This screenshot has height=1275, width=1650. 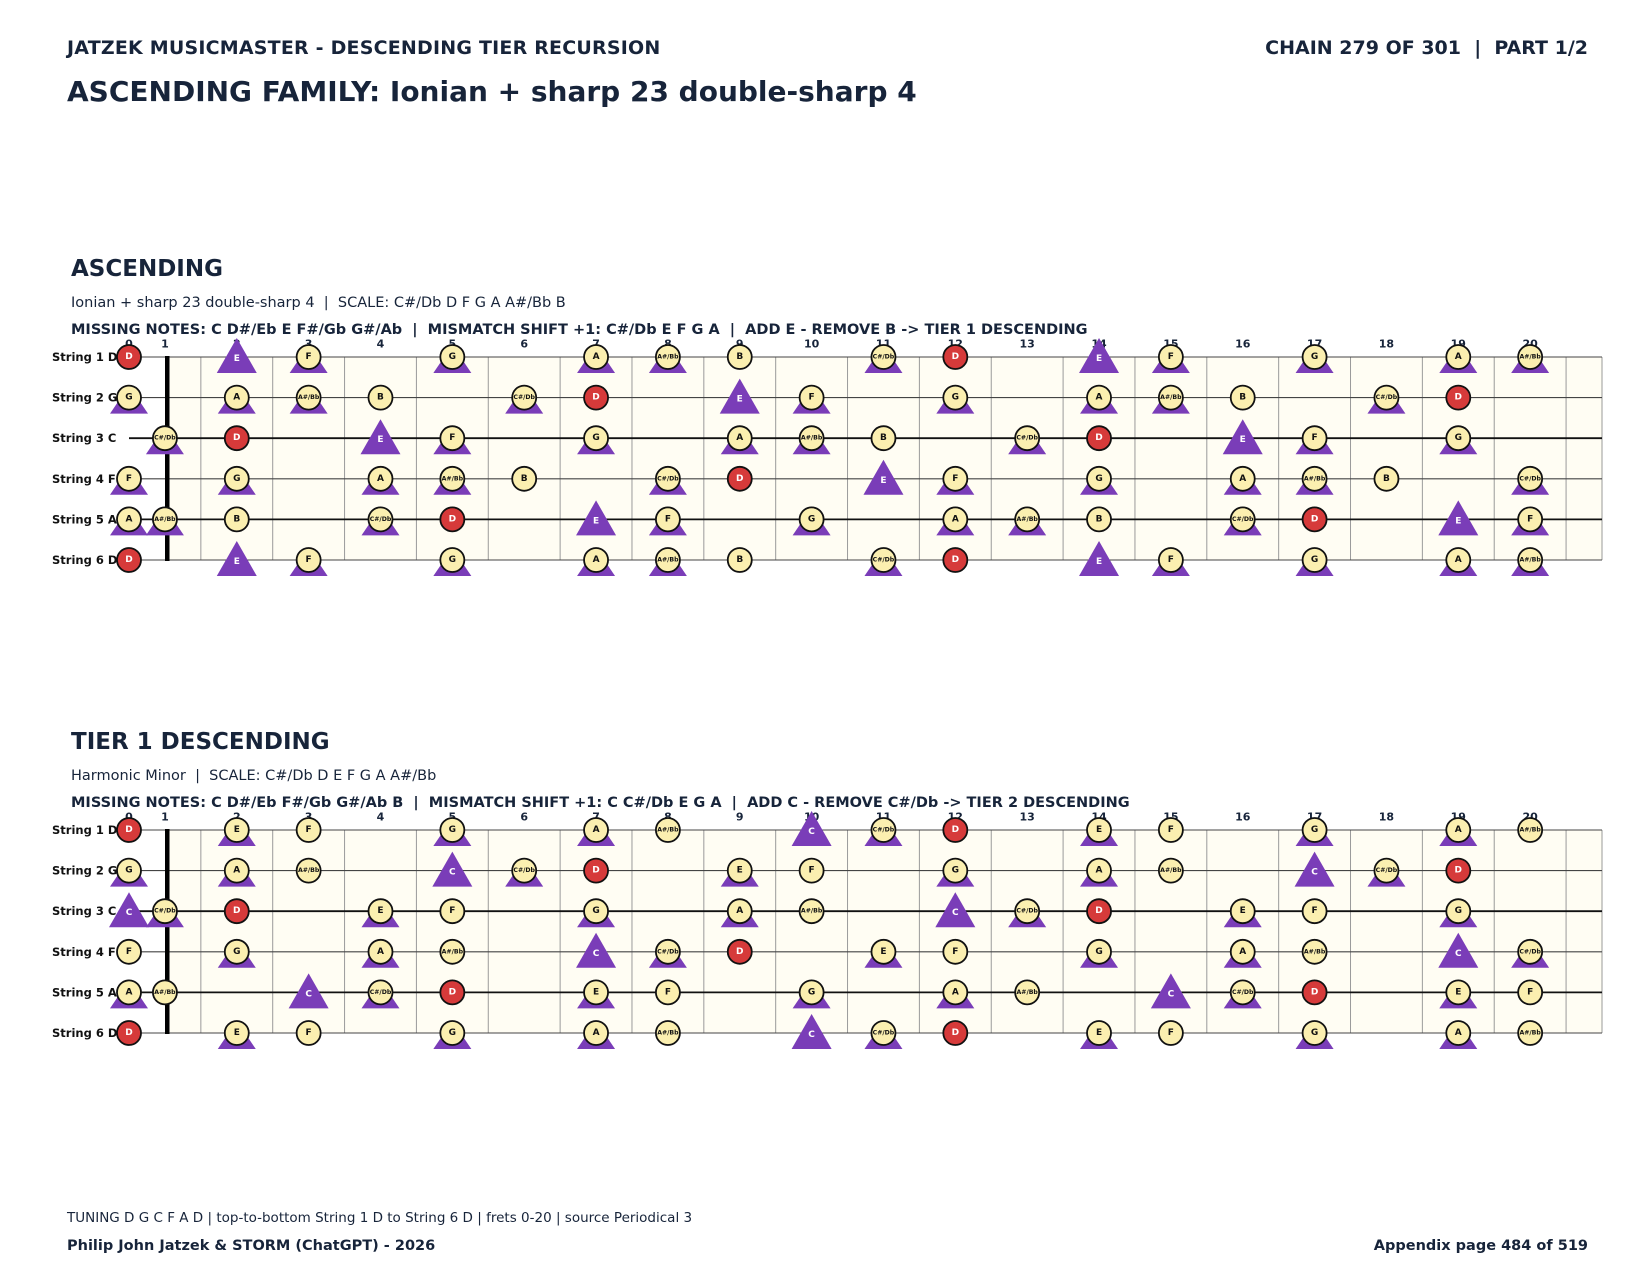 I want to click on string-label: String 1 D, so click(x=84, y=357).